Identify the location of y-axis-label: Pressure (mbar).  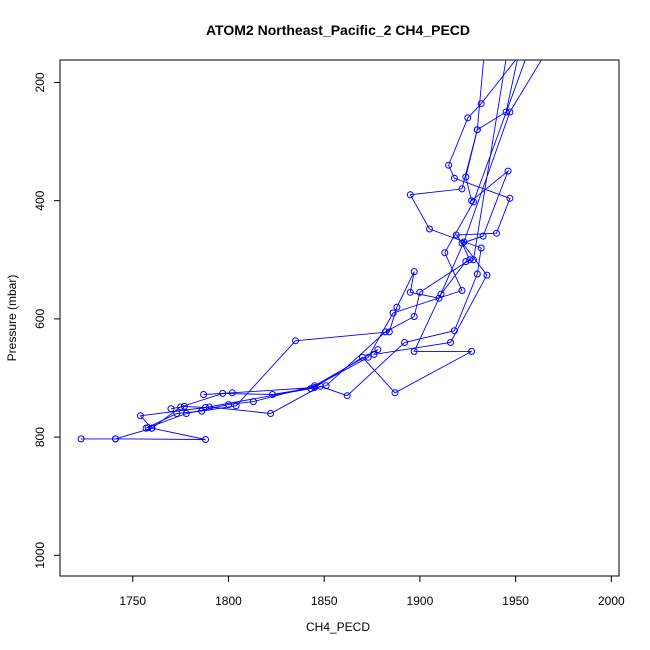
(12, 318).